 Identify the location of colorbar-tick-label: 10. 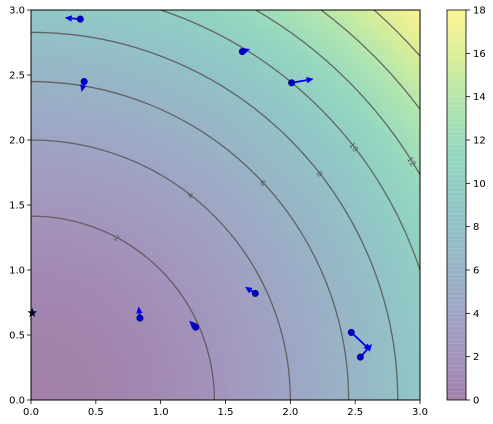
(479, 184).